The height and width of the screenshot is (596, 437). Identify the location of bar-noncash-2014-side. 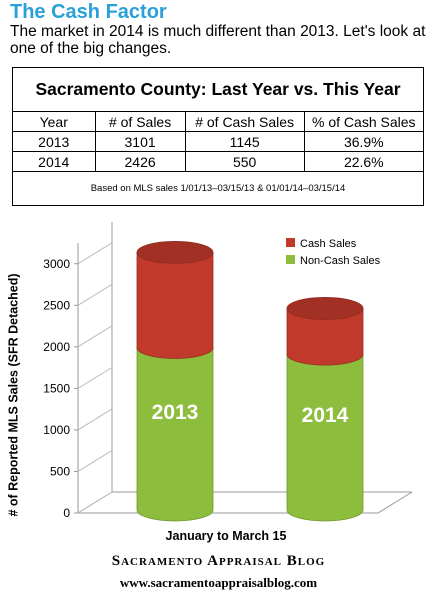
(325, 437).